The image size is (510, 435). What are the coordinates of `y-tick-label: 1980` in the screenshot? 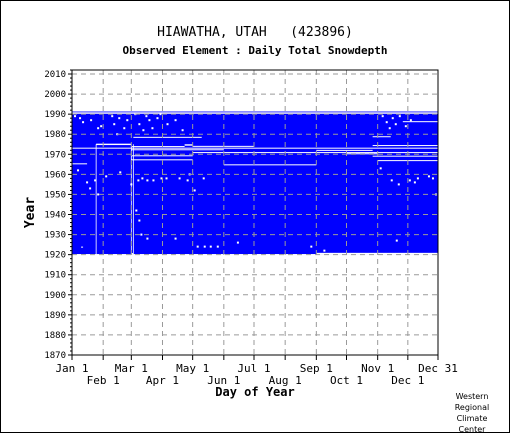 It's located at (55, 135).